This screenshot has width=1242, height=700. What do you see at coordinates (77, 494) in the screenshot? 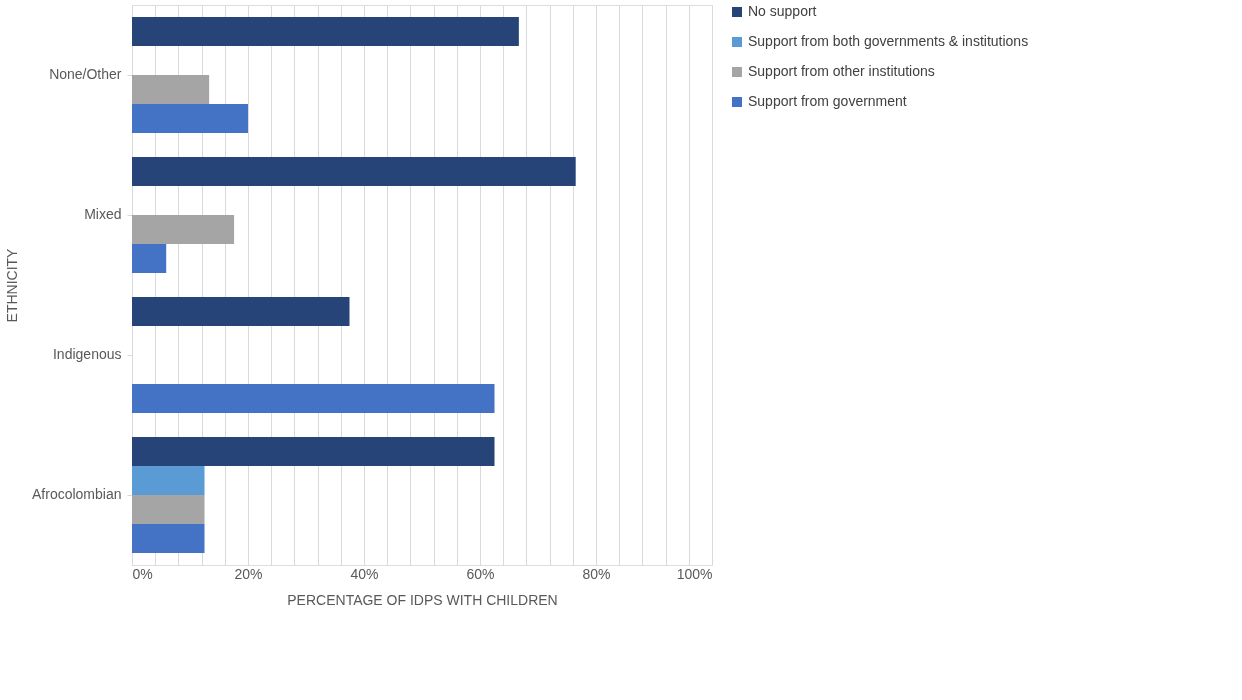
I see `y-tick-label: Afrocolombian` at bounding box center [77, 494].